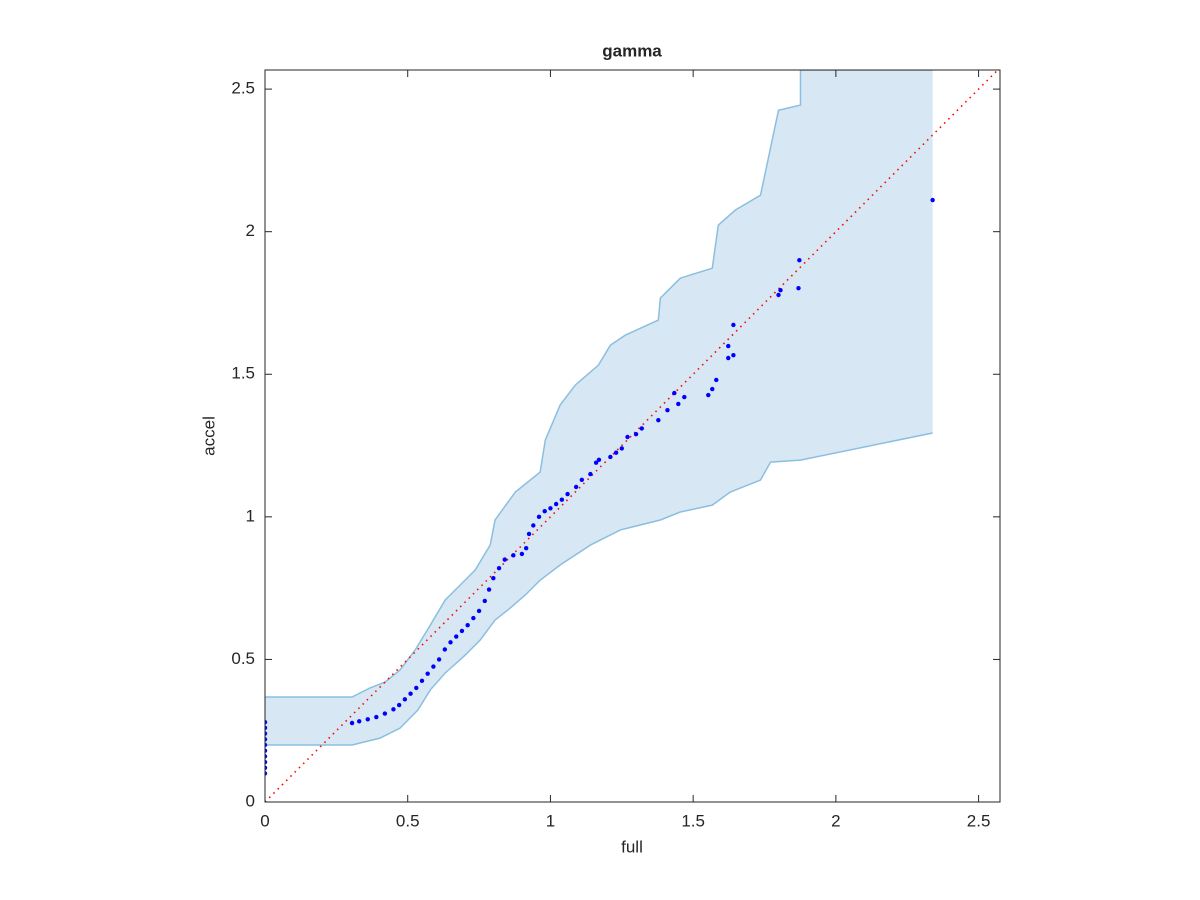 This screenshot has width=1200, height=900. I want to click on y-tick-label: 0.5, so click(243, 658).